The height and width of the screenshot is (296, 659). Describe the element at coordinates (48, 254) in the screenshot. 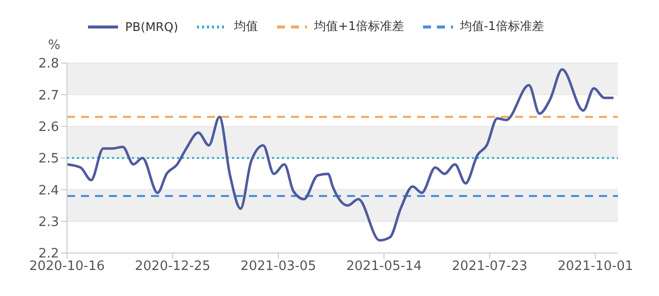

I see `y-tick-label: 2.2` at that location.